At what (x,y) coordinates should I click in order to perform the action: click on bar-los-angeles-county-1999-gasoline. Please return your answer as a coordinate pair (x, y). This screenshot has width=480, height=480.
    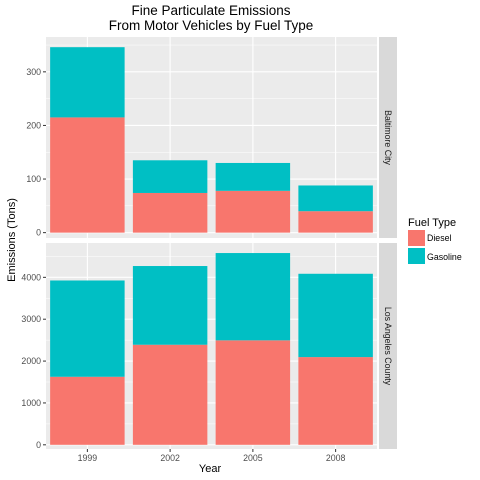
    Looking at the image, I should click on (87, 328).